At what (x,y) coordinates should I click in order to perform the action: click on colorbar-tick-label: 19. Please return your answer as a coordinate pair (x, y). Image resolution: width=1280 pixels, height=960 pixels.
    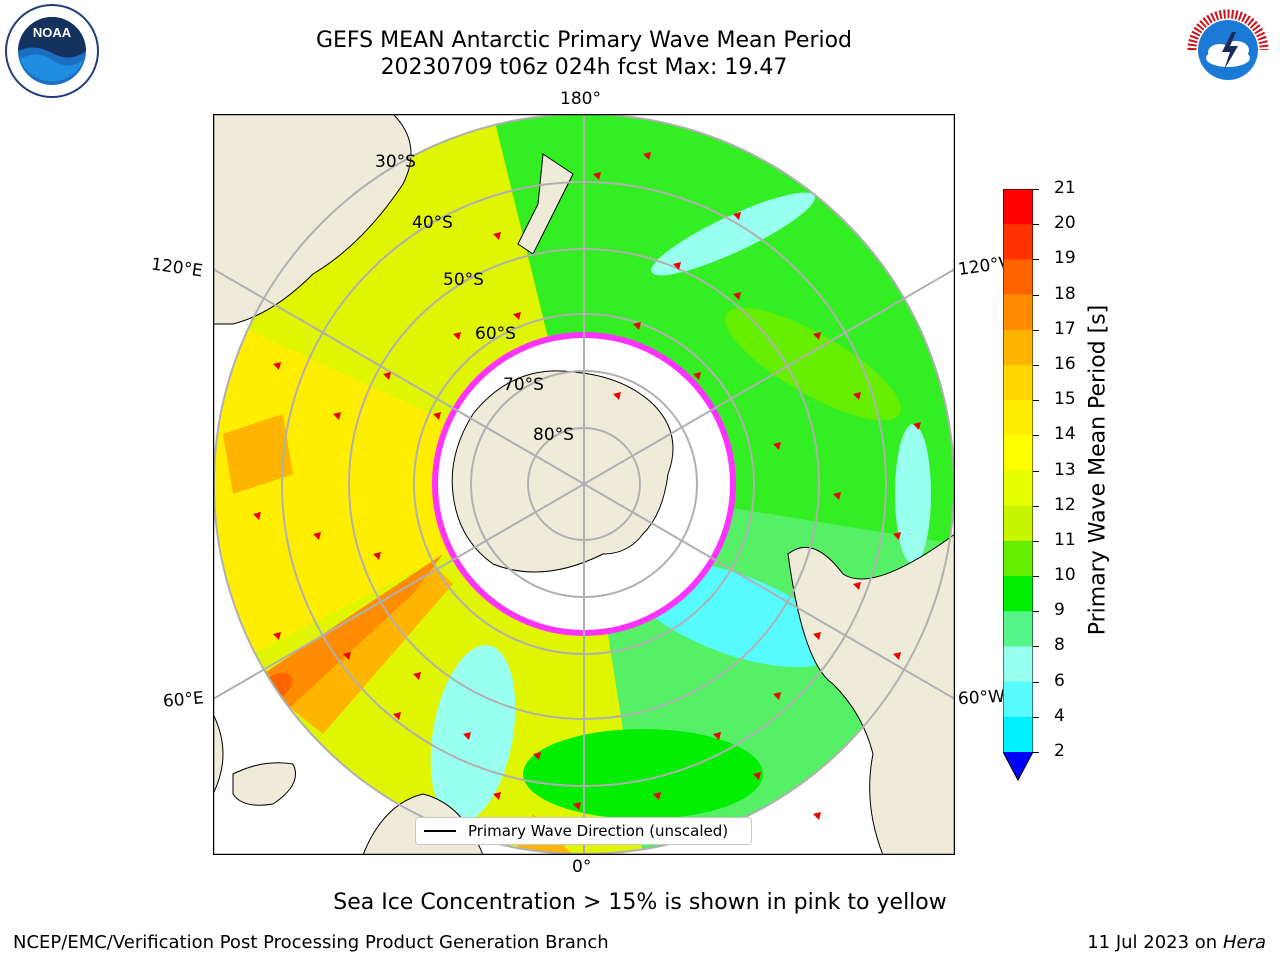
    Looking at the image, I should click on (1065, 258).